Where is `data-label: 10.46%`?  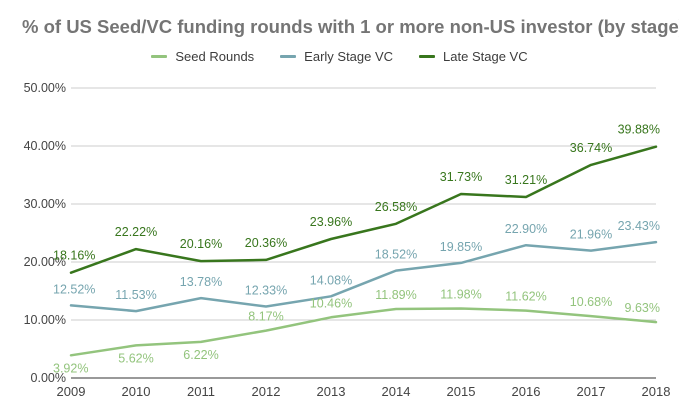
data-label: 10.46% is located at coordinates (331, 303).